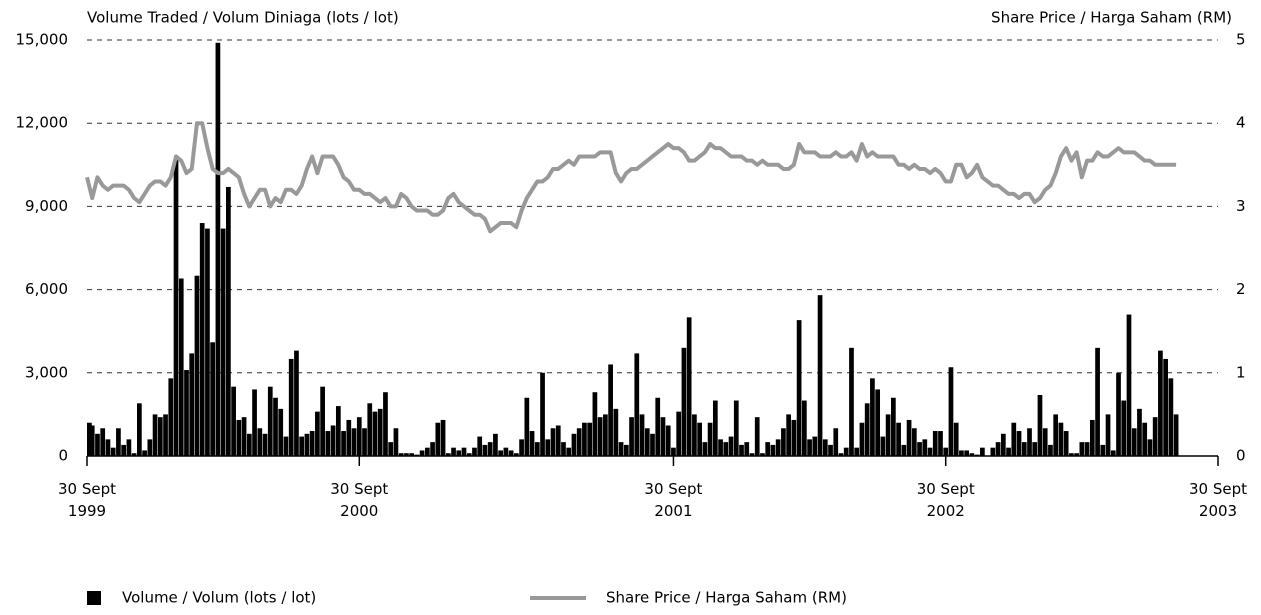  Describe the element at coordinates (46, 289) in the screenshot. I see `y-tick-label: 6,000` at that location.